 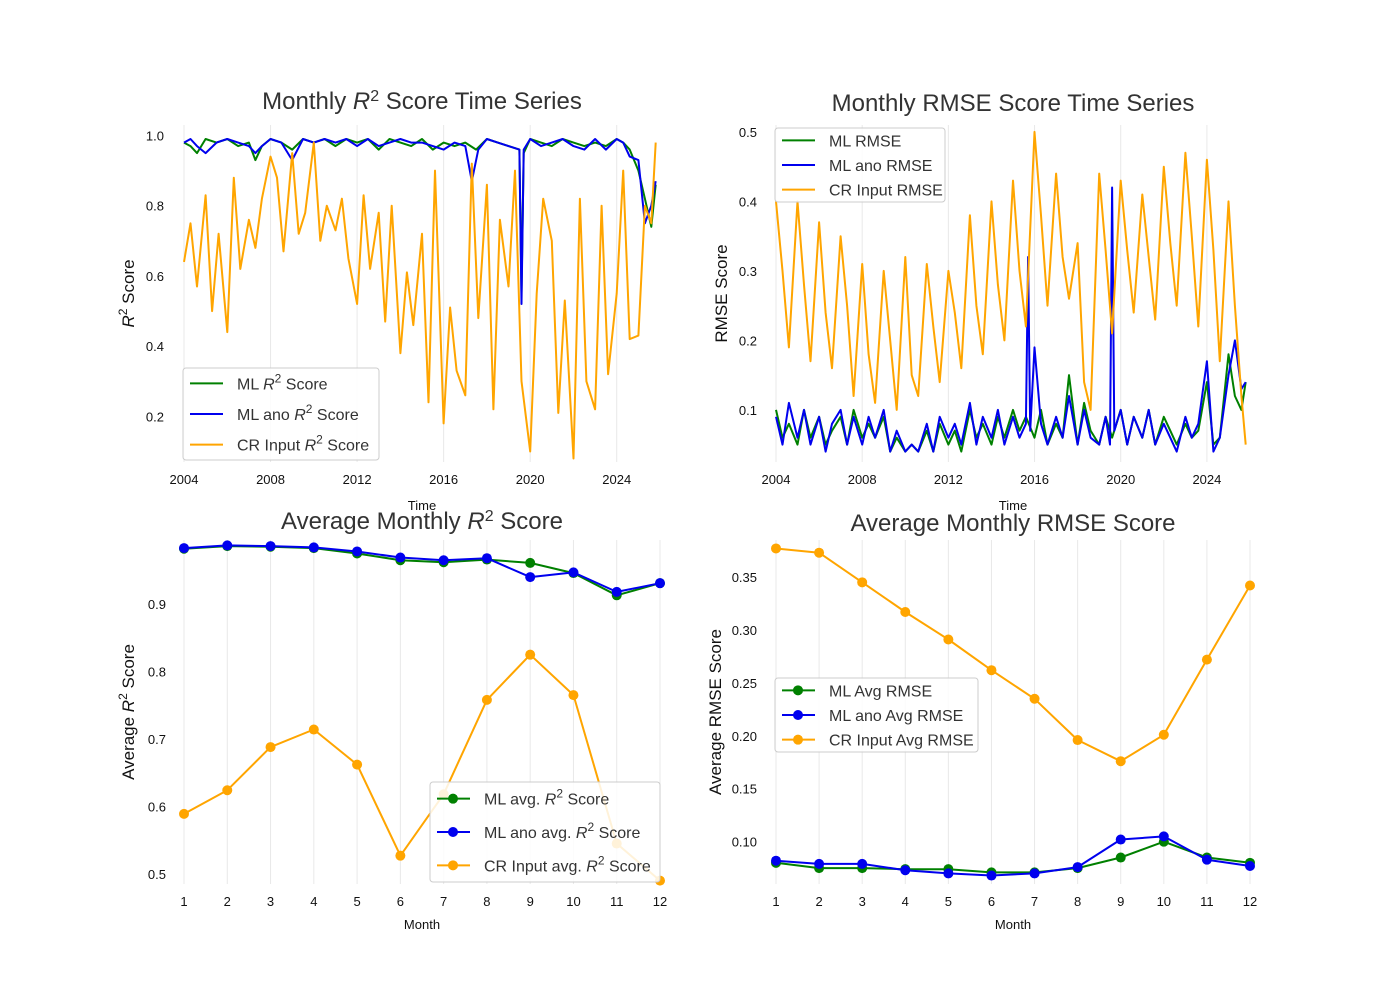 What do you see at coordinates (155, 136) in the screenshot?
I see `y-tick-label: 1.0` at bounding box center [155, 136].